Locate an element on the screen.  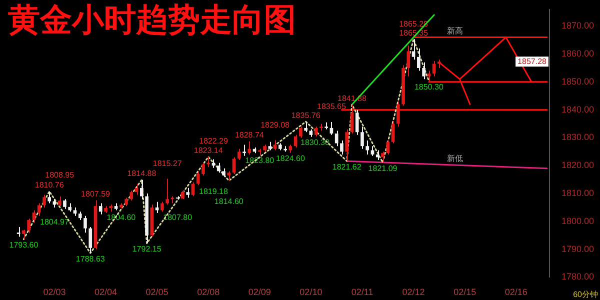
annotation: 1850.30 is located at coordinates (429, 87).